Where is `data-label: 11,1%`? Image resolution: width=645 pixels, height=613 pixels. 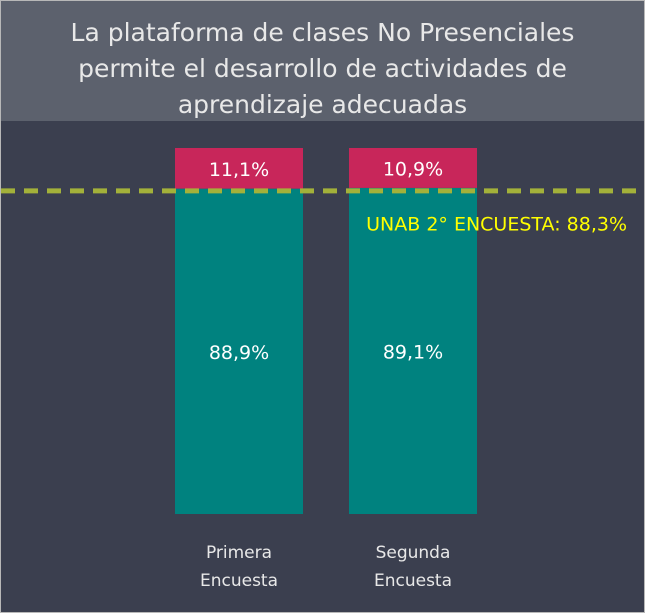
data-label: 11,1% is located at coordinates (239, 170).